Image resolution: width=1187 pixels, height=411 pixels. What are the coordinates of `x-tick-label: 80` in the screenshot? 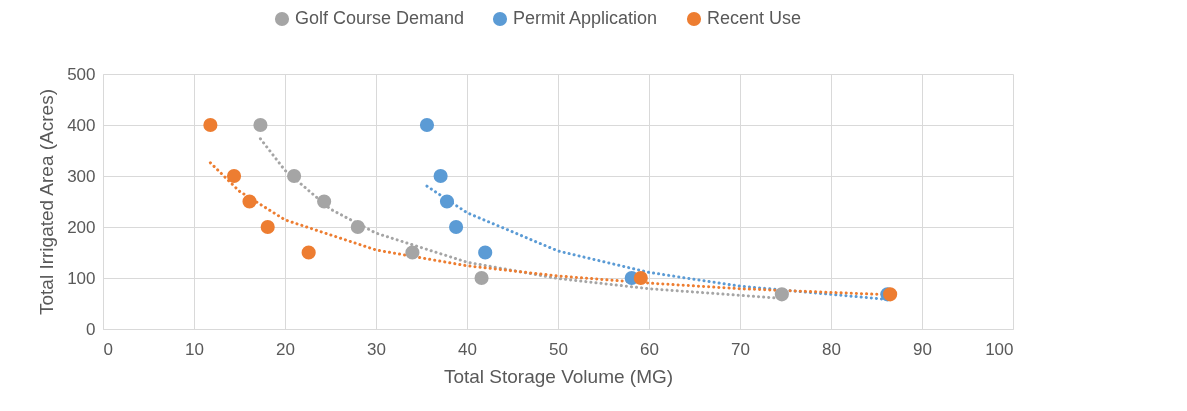 It's located at (831, 349).